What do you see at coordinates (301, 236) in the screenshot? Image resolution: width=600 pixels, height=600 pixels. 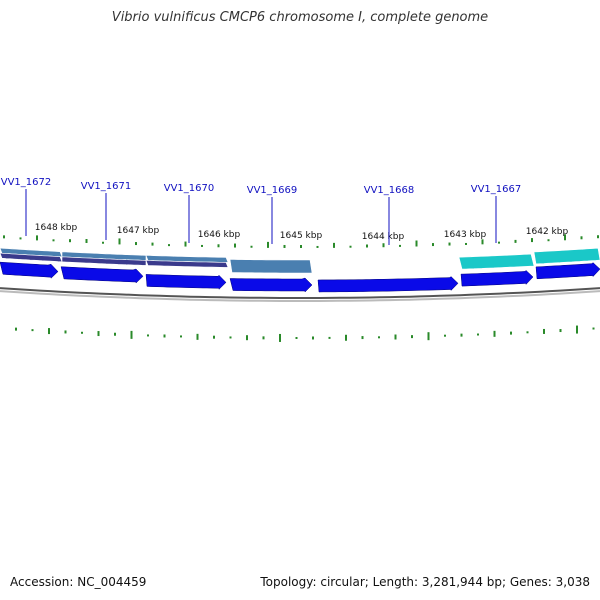 I see `tick-label: 1645 kbp` at bounding box center [301, 236].